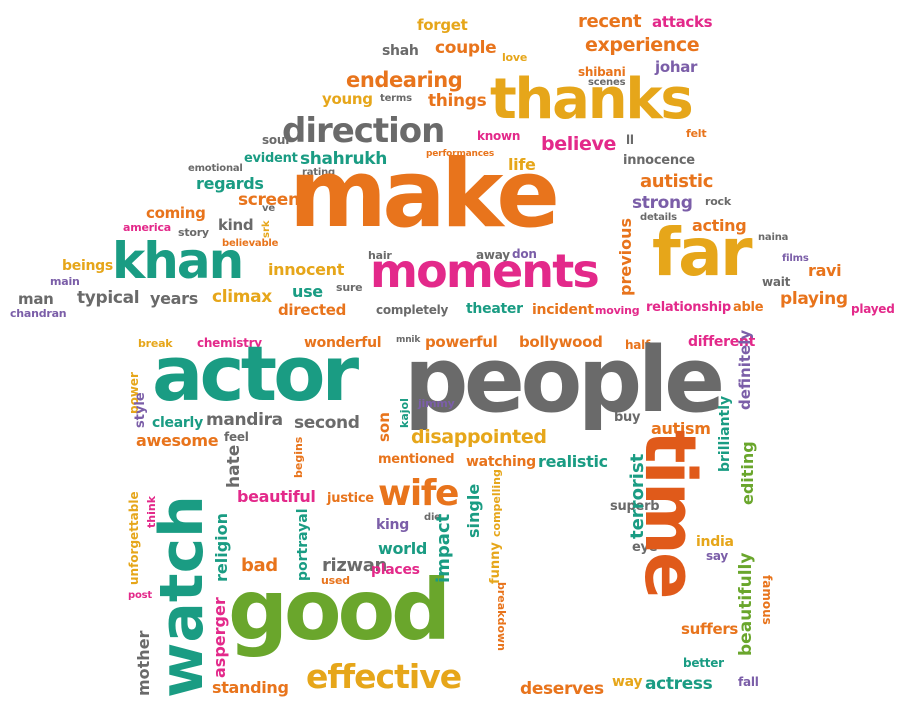  What do you see at coordinates (485, 271) in the screenshot?
I see `word-moments: moments` at bounding box center [485, 271].